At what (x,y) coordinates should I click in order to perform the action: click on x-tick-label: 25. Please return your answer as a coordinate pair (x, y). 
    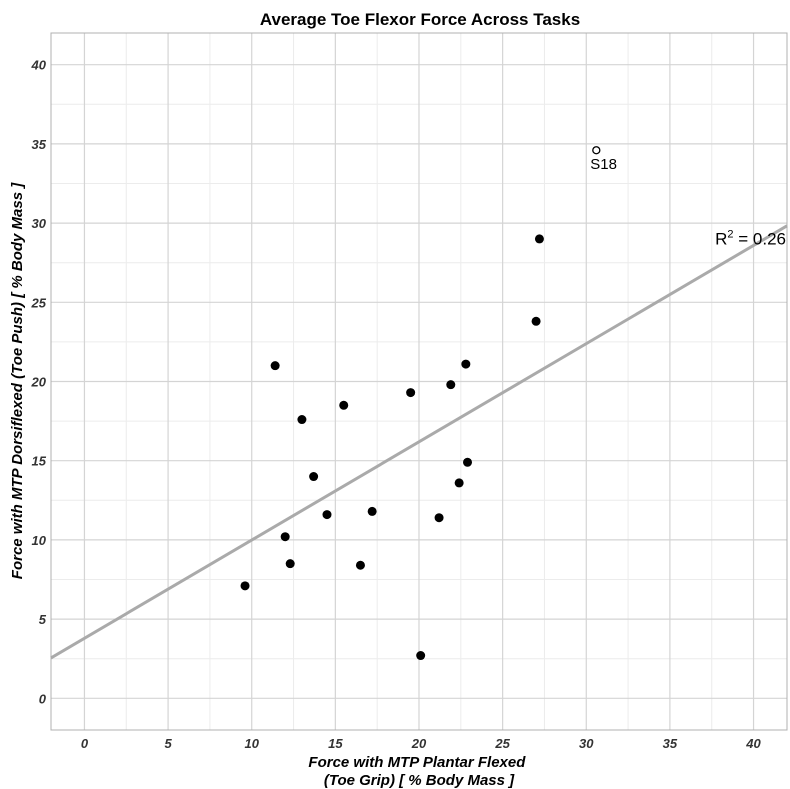
    Looking at the image, I should click on (502, 743).